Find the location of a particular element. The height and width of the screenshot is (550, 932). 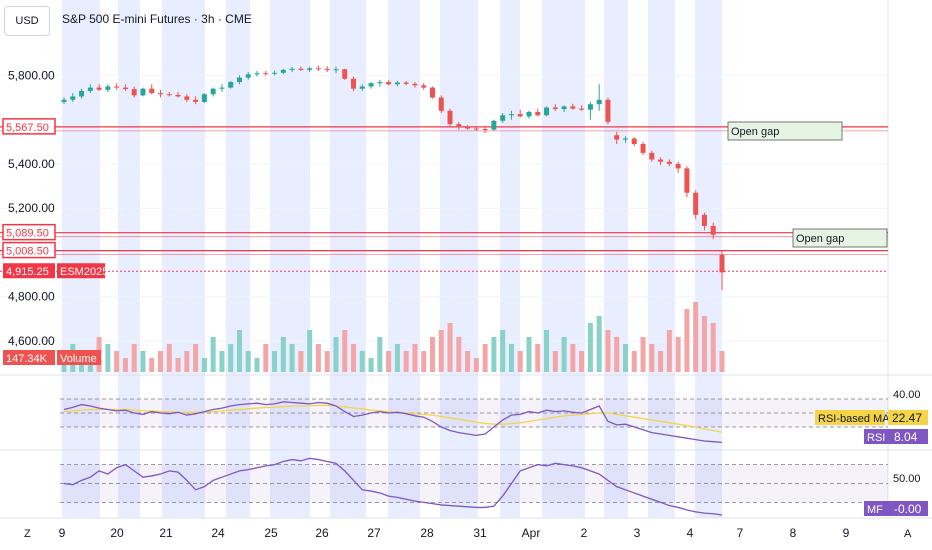

time-tick-label: 27 is located at coordinates (374, 533).